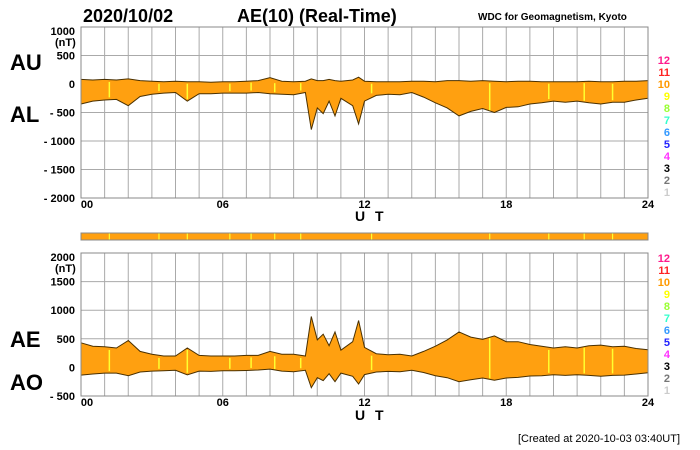 Image resolution: width=700 pixels, height=450 pixels. What do you see at coordinates (59, 142) in the screenshot?
I see `y-tick-label: - 1000` at bounding box center [59, 142].